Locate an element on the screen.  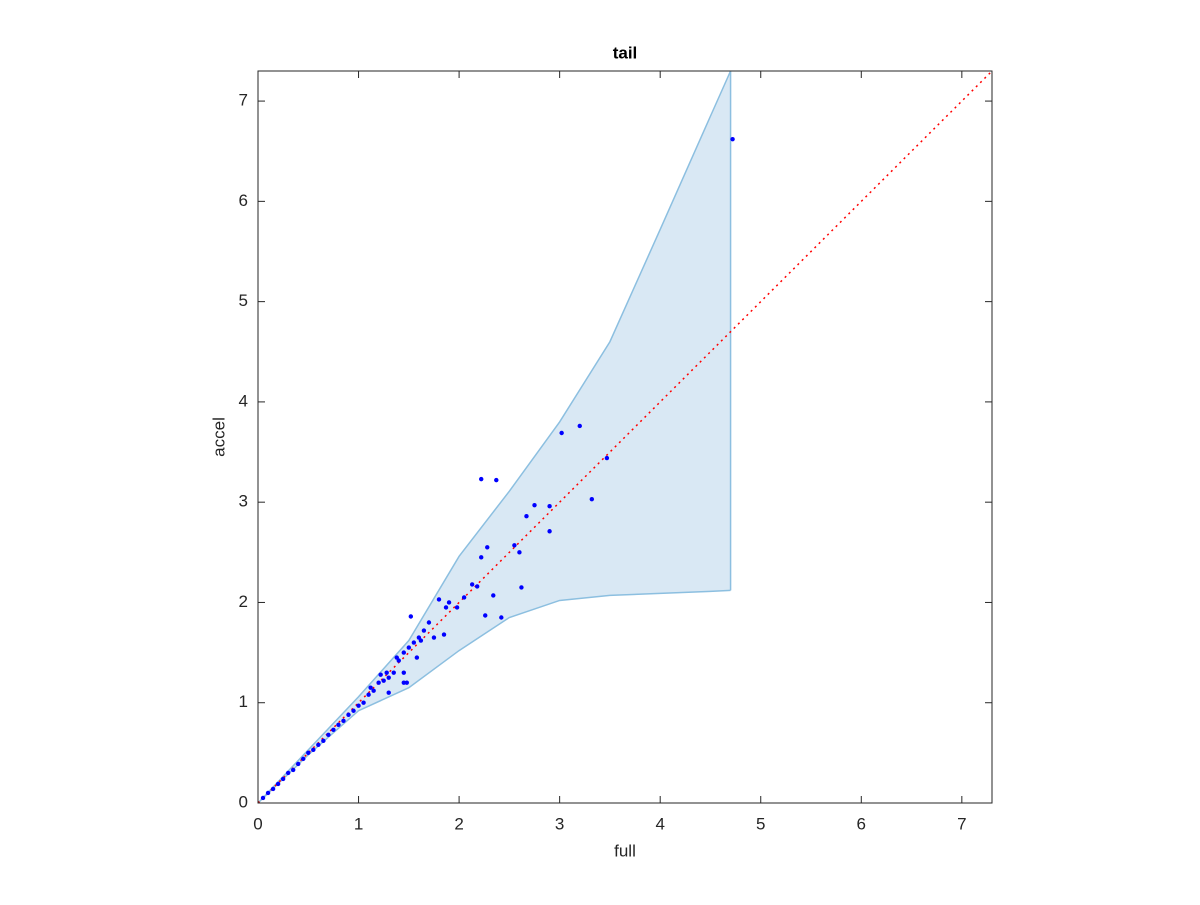
x-axis-label: full is located at coordinates (625, 850).